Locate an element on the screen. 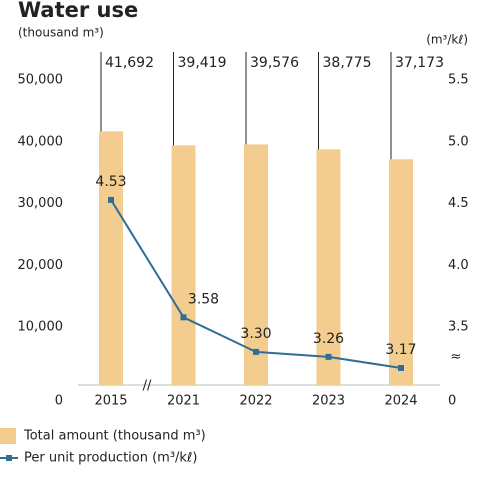 Image resolution: width=478 pixels, height=478 pixels. x-tick-label: 2021 is located at coordinates (183, 401).